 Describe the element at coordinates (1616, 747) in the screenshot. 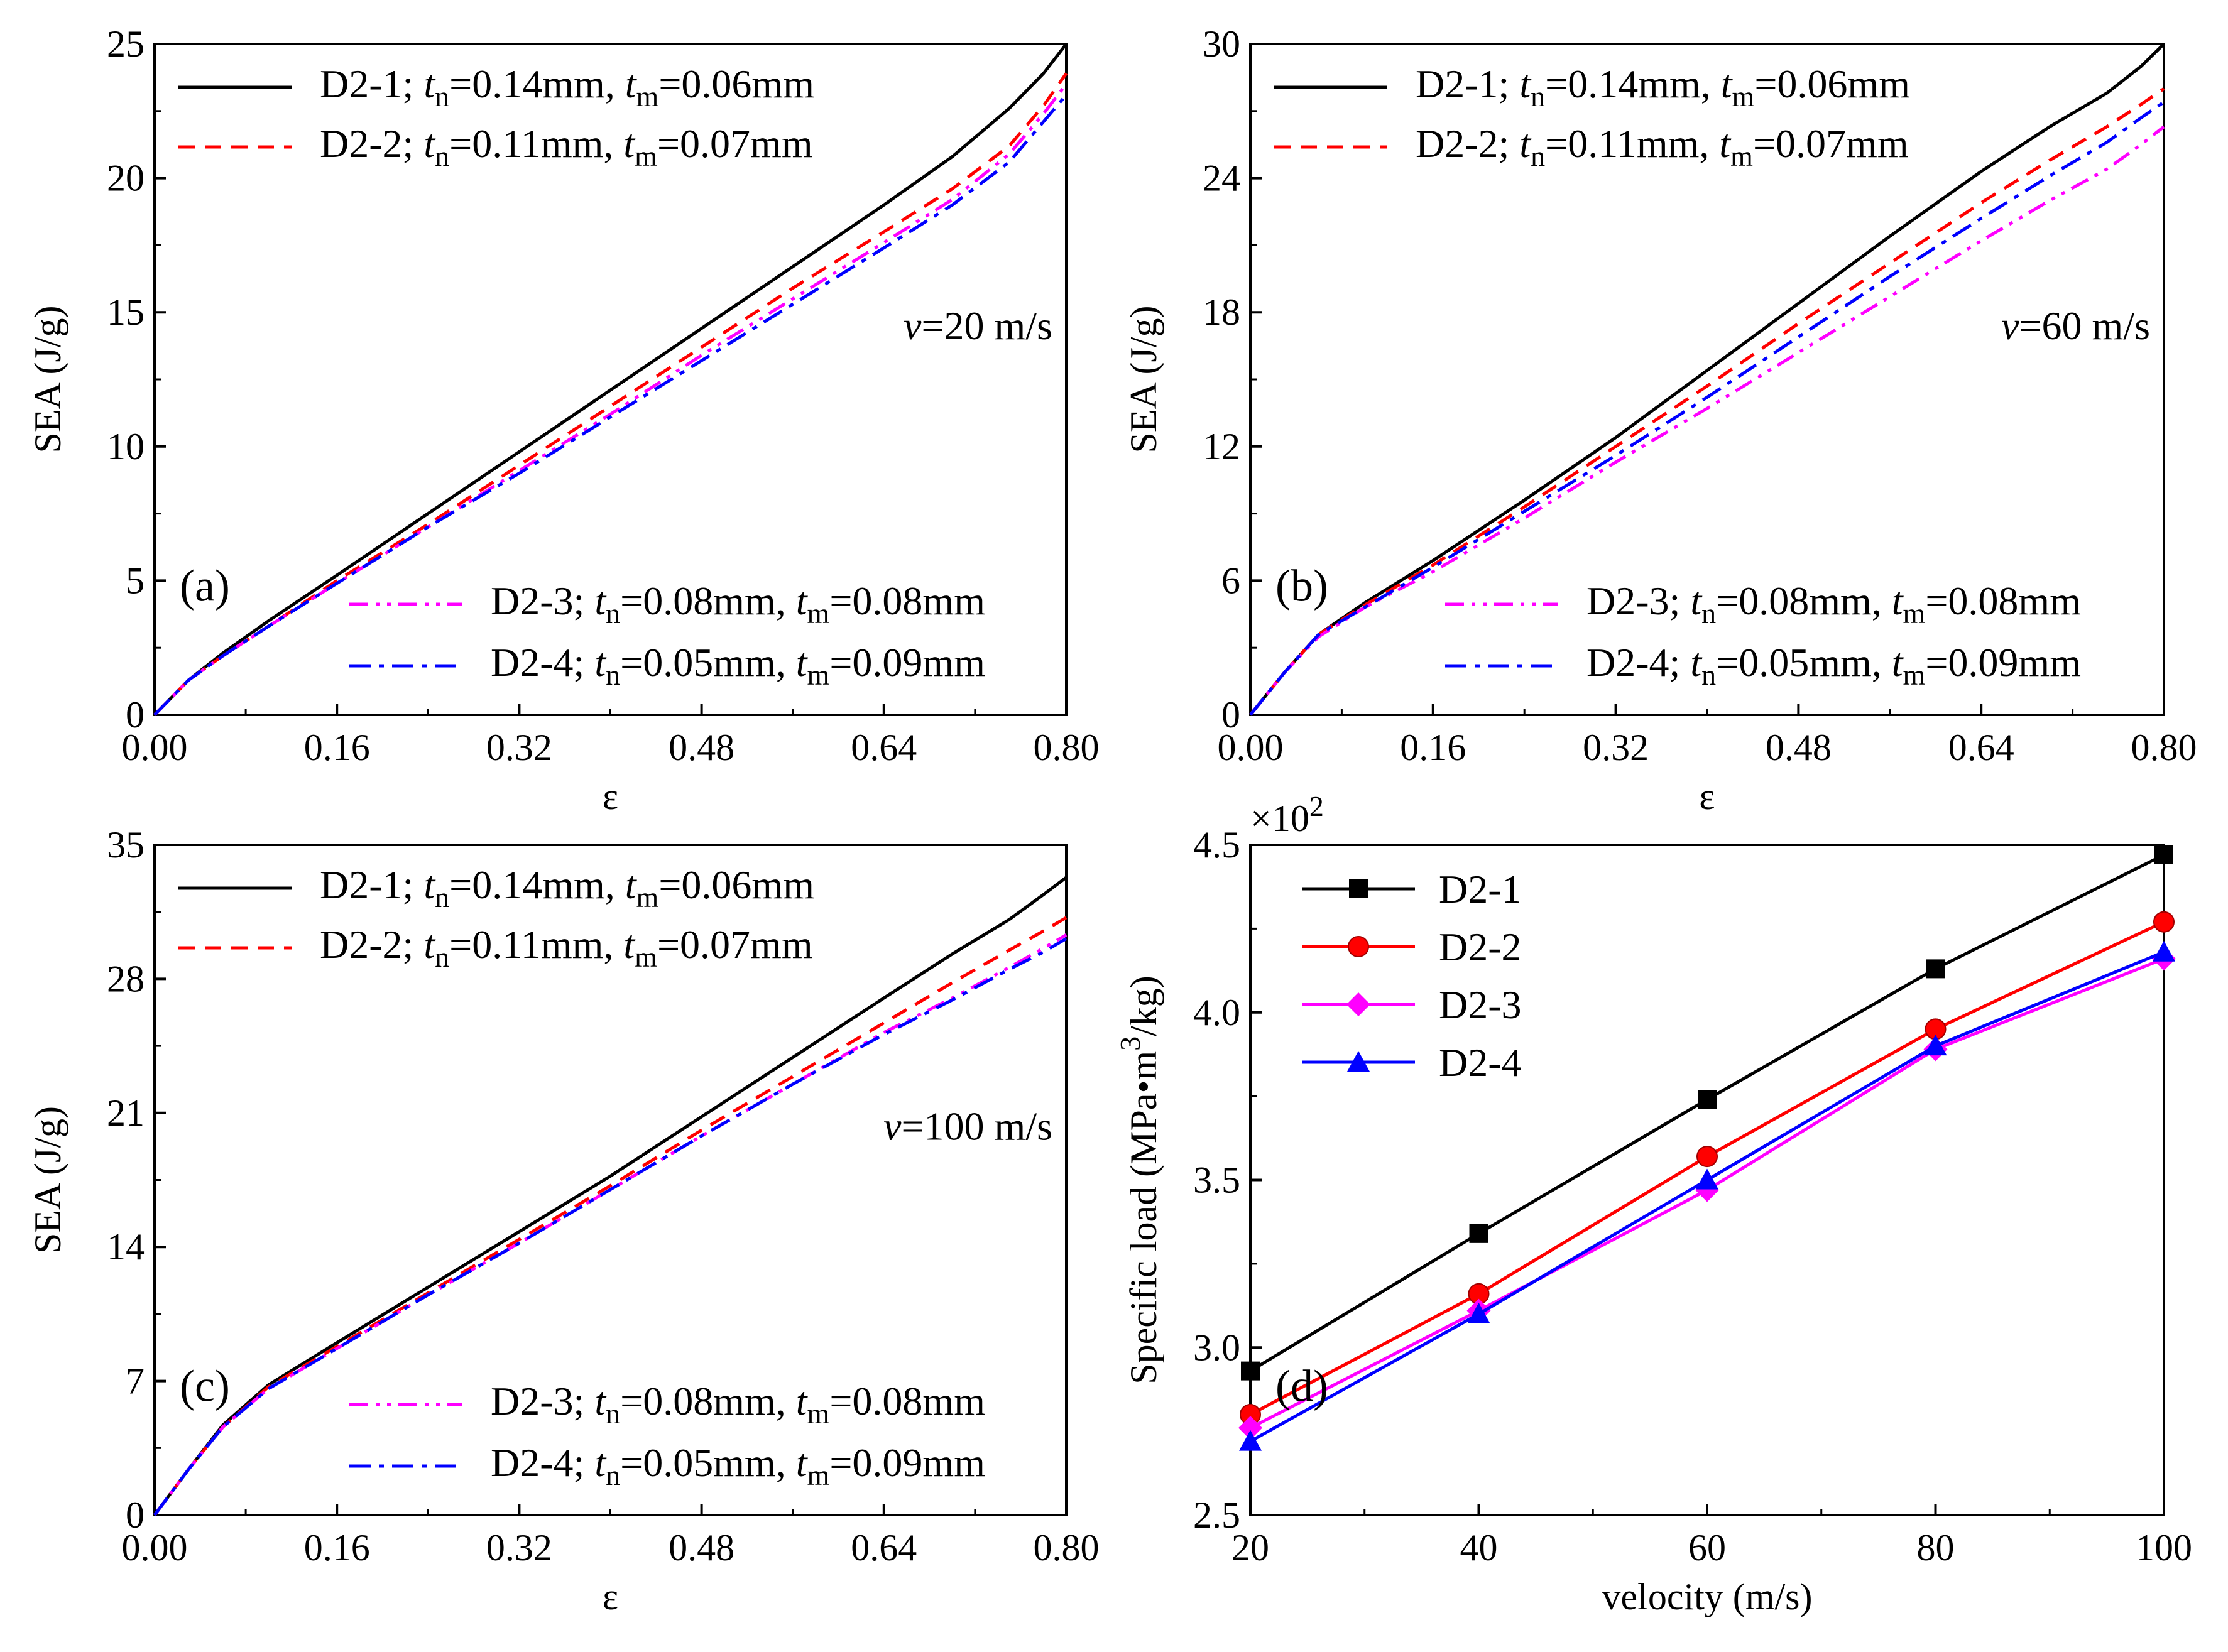

I see `x-tick-label: 0.32` at that location.